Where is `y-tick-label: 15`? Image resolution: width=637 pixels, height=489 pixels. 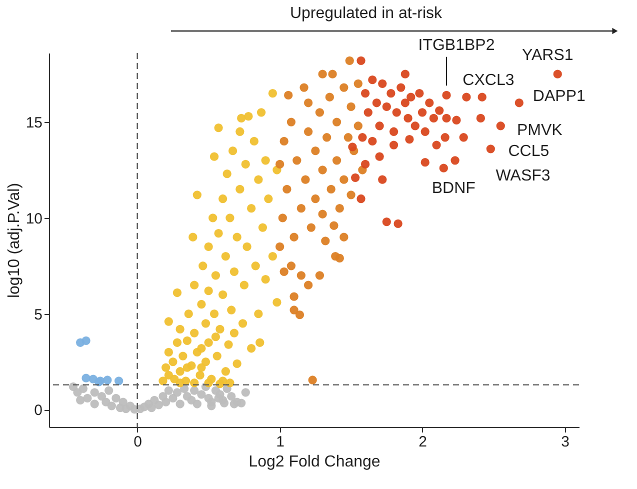
y-tick-label: 15 is located at coordinates (34, 123).